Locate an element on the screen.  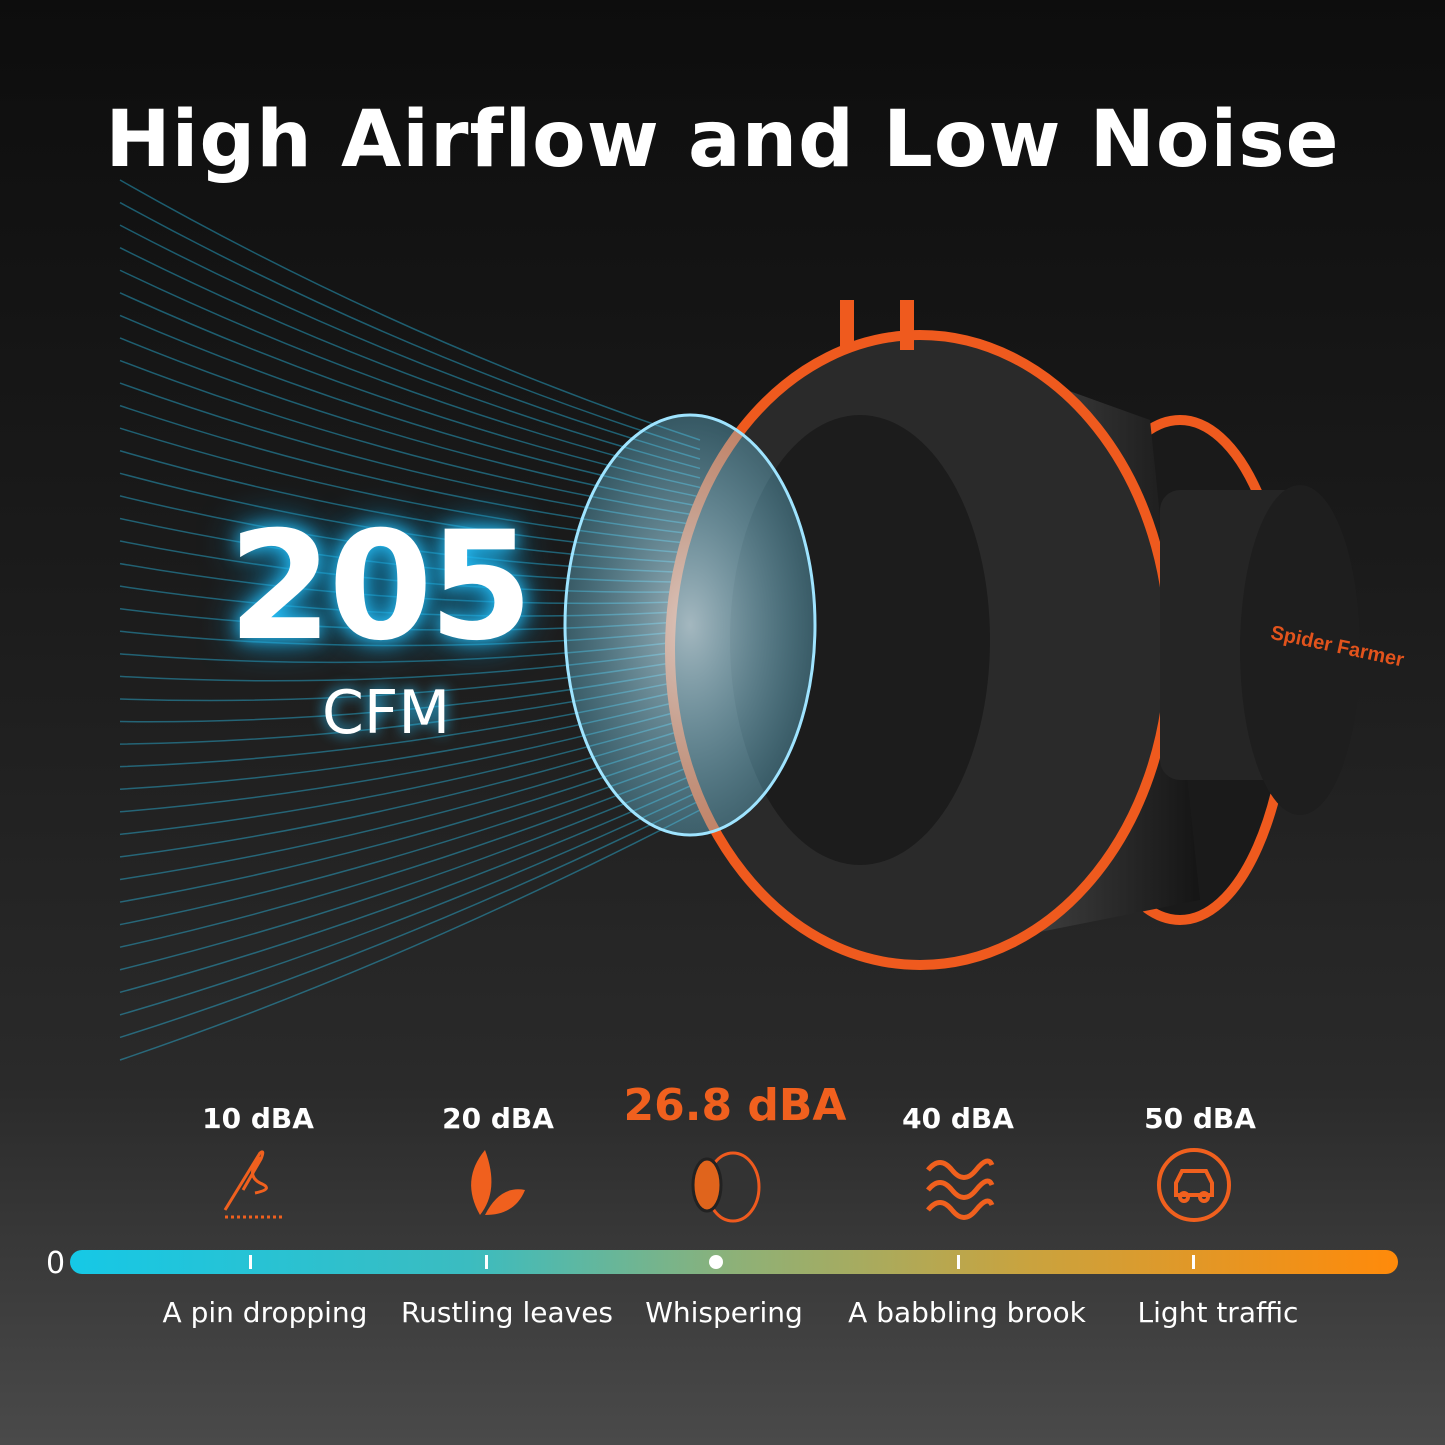
fan-icon is located at coordinates (726, 1187).